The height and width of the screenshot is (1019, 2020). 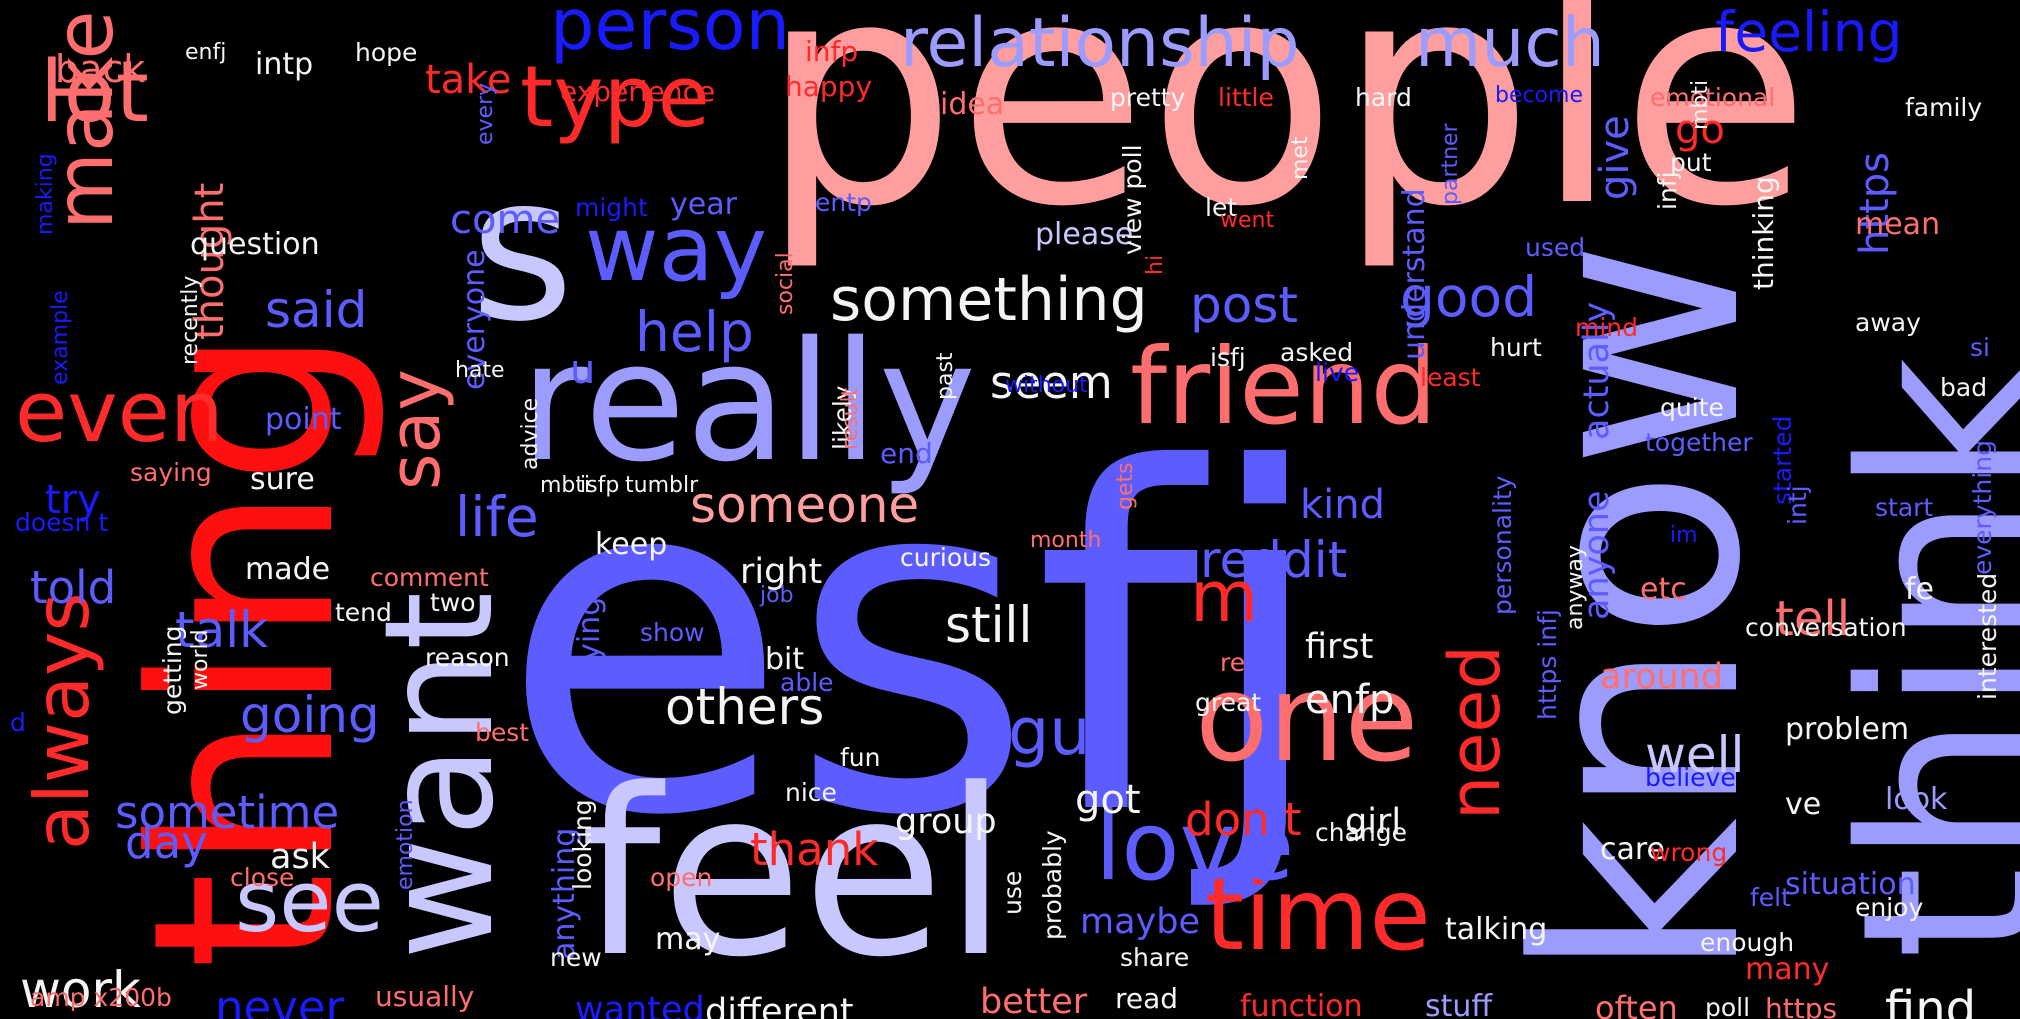 What do you see at coordinates (1147, 998) in the screenshot?
I see `word-read-134: read` at bounding box center [1147, 998].